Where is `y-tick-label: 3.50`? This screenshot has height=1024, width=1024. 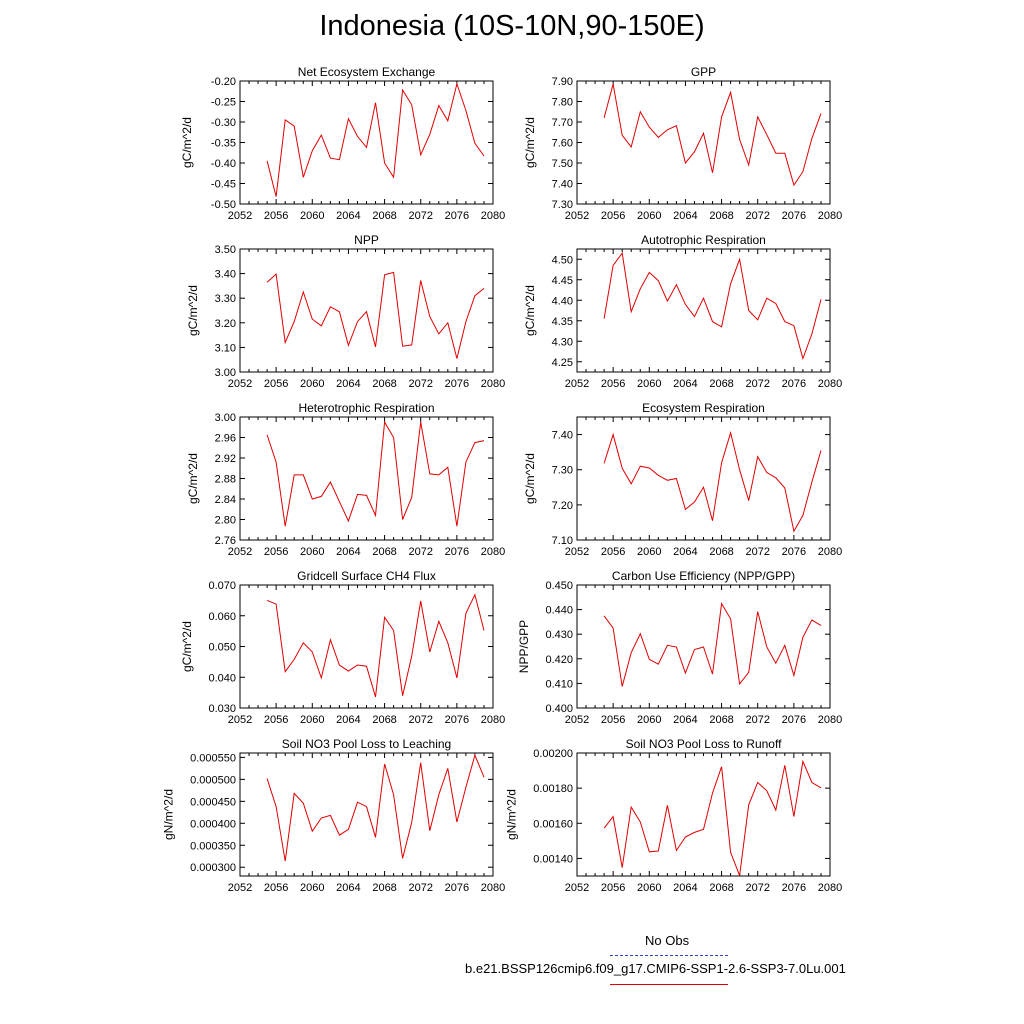
y-tick-label: 3.50 is located at coordinates (225, 250).